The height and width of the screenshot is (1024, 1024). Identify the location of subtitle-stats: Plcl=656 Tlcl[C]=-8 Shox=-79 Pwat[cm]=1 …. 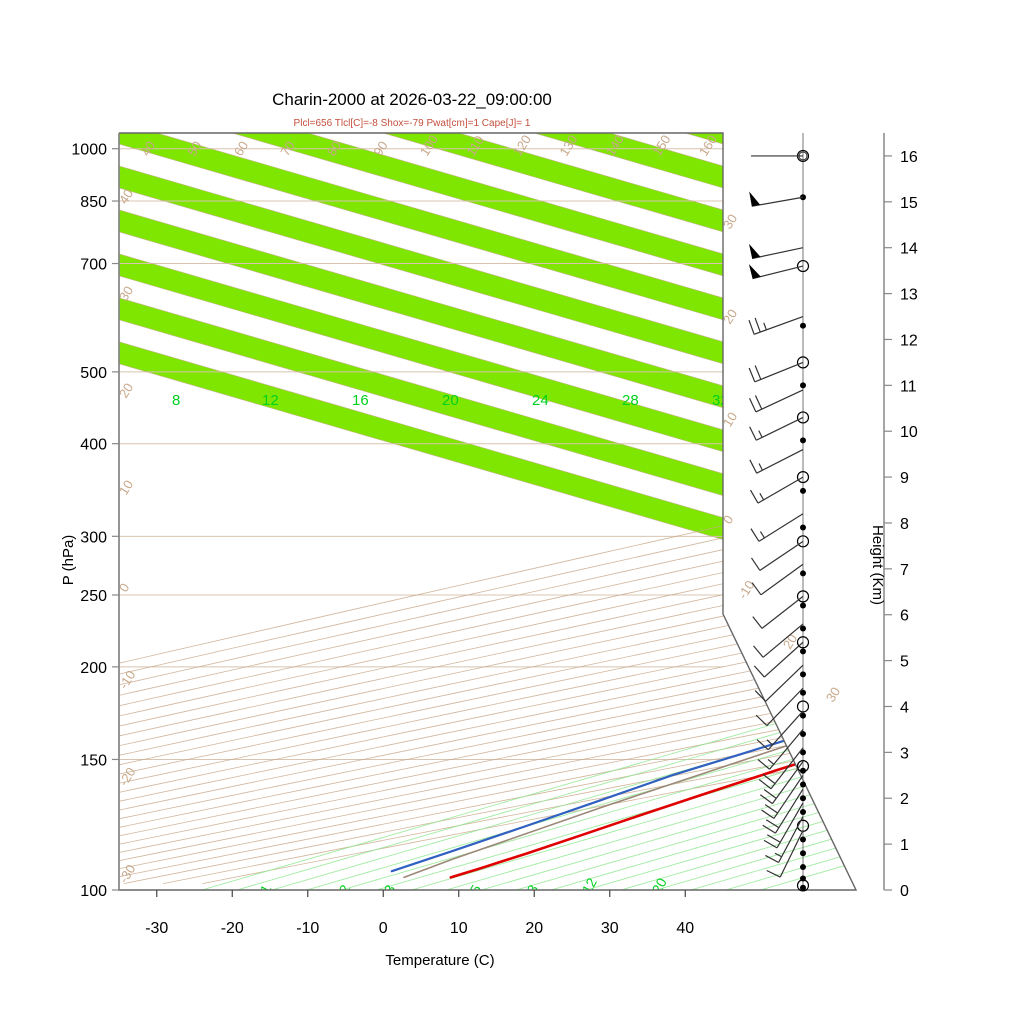
(412, 123).